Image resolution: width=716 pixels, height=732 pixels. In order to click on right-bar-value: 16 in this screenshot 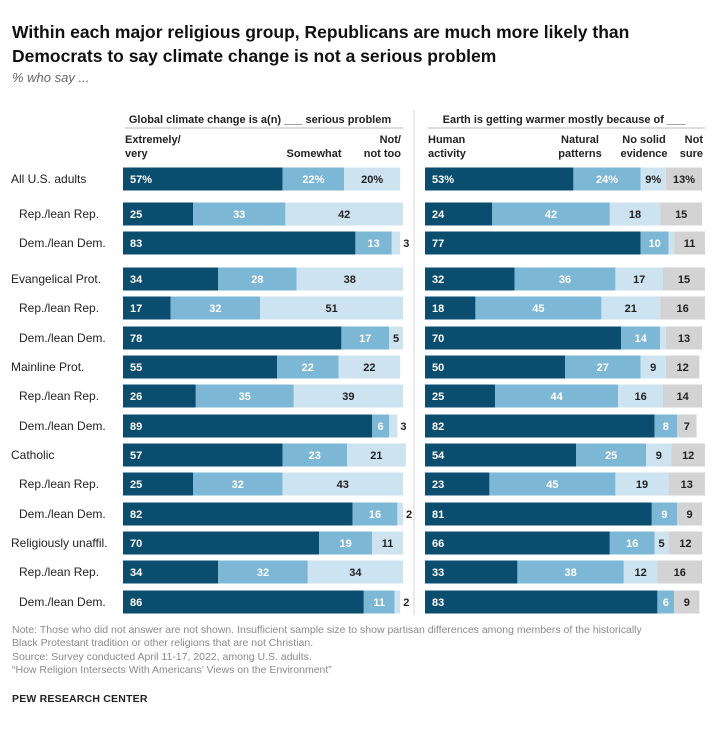, I will do `click(640, 397)`.